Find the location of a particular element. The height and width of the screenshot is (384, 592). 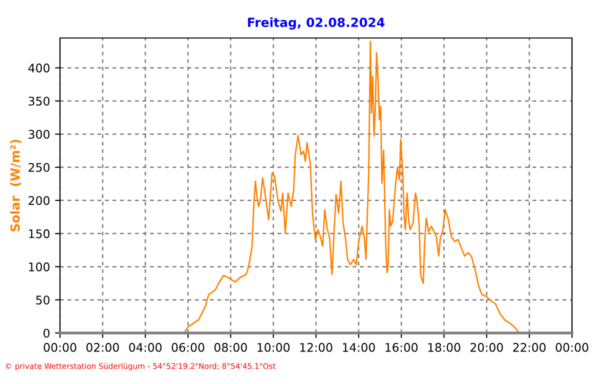

y-tick-label: 0 is located at coordinates (47, 333).